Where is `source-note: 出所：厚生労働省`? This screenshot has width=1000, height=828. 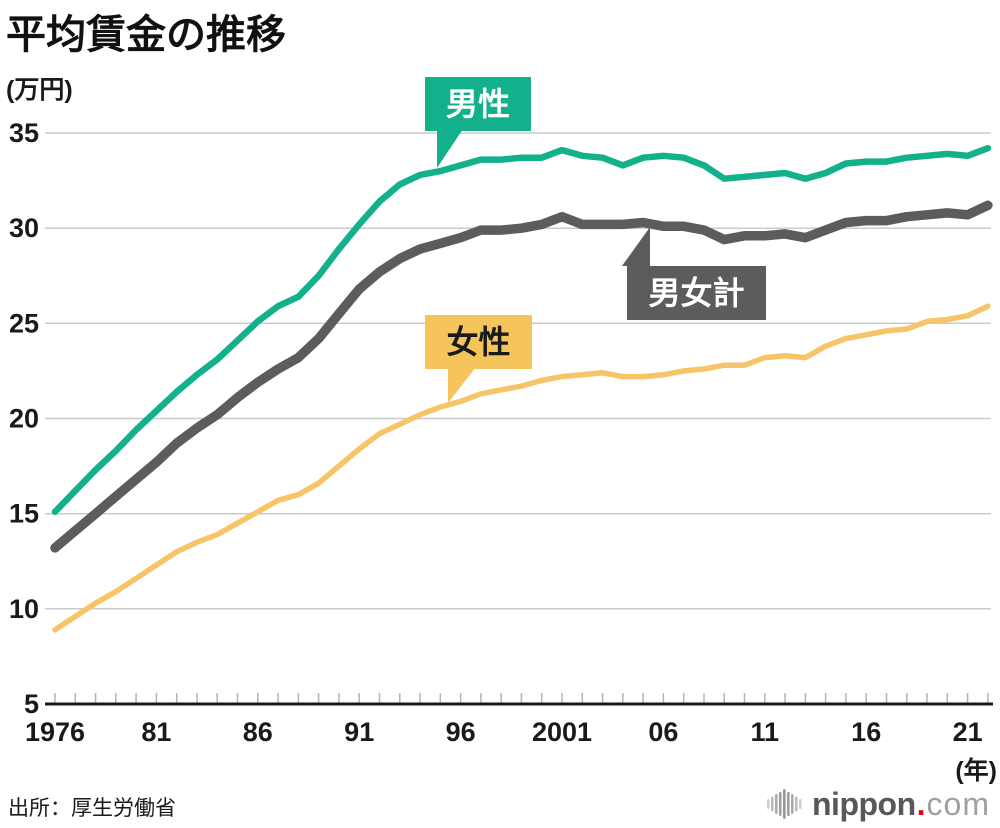
source-note: 出所：厚生労働省 is located at coordinates (92, 808).